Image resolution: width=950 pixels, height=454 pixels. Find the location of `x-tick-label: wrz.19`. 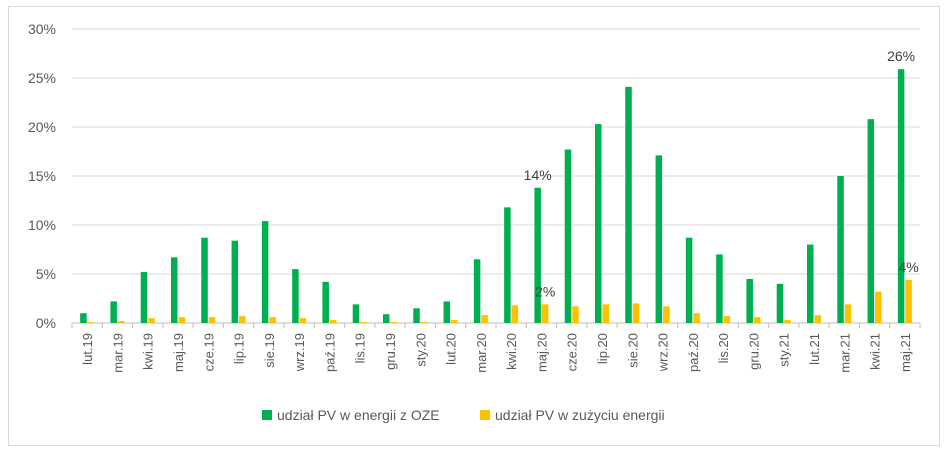

x-tick-label: wrz.19 is located at coordinates (299, 352).